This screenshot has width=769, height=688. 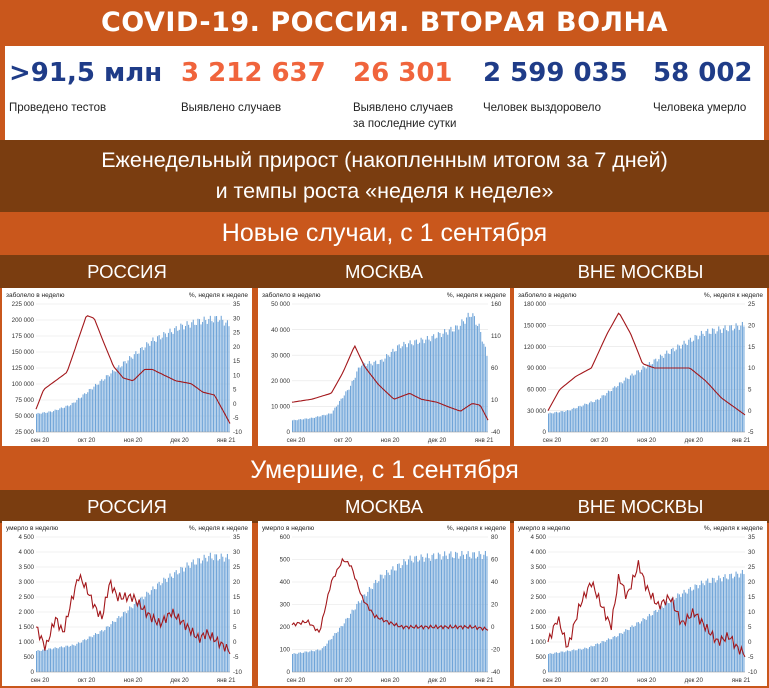 What do you see at coordinates (751, 347) in the screenshot?
I see `right-tick-label: 15` at bounding box center [751, 347].